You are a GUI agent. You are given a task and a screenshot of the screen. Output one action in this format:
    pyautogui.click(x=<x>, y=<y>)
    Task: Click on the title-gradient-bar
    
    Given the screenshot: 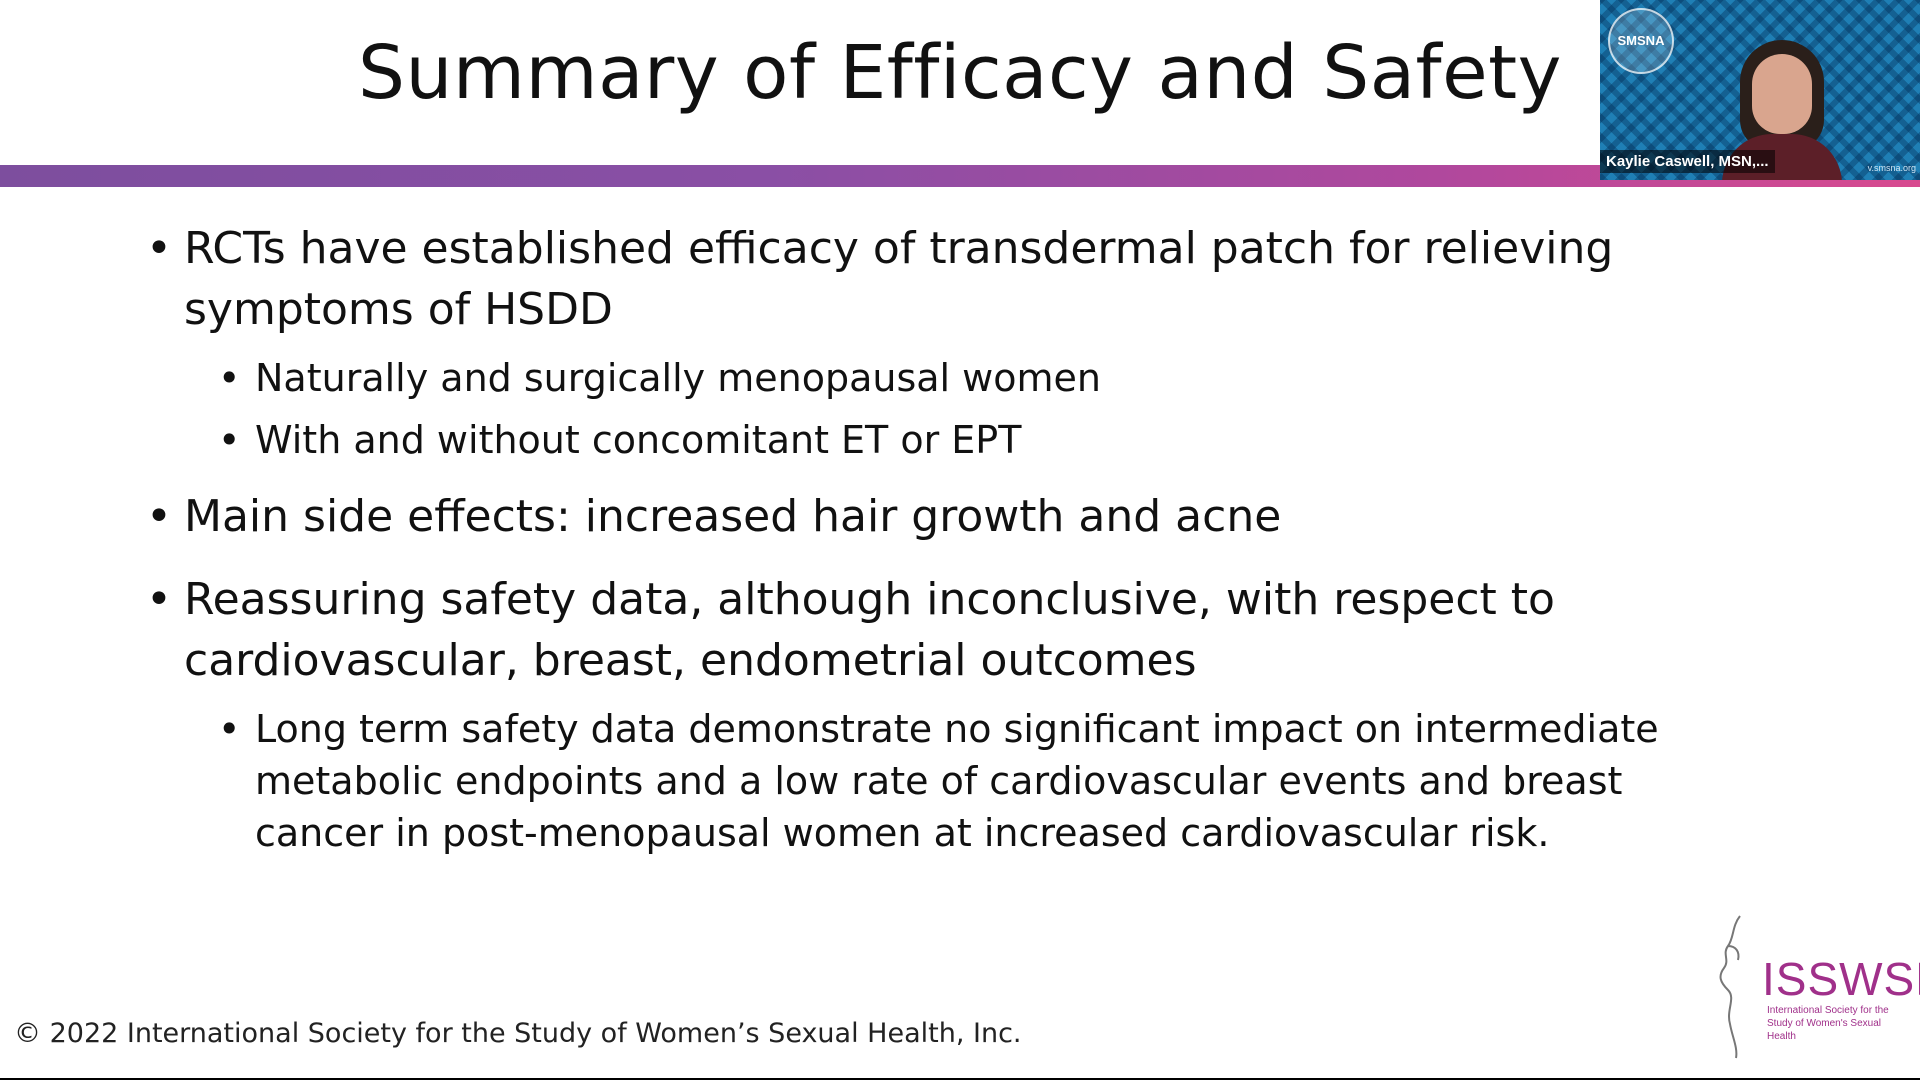 What is the action you would take?
    pyautogui.click(x=960, y=176)
    